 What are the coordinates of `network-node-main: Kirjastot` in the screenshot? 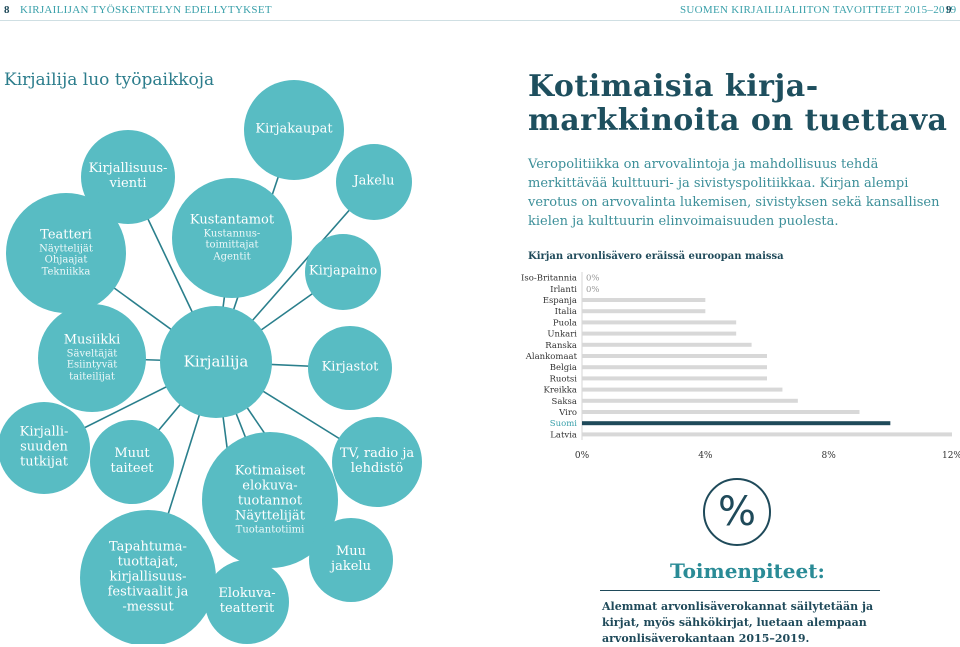 It's located at (350, 367).